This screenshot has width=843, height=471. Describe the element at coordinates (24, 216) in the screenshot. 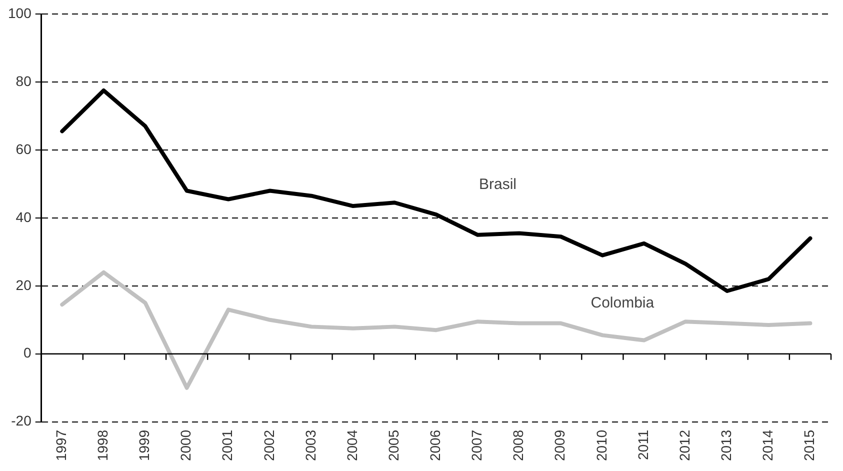

I see `y-tick-label: 40` at that location.